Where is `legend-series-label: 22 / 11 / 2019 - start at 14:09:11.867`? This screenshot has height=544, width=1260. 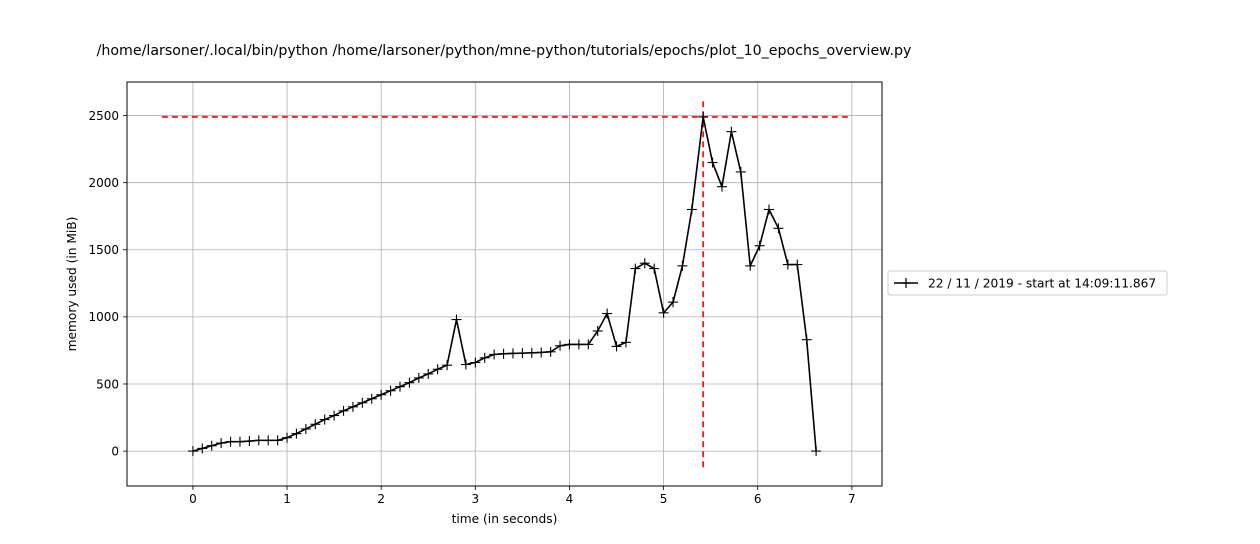 legend-series-label: 22 / 11 / 2019 - start at 14:09:11.867 is located at coordinates (1042, 284).